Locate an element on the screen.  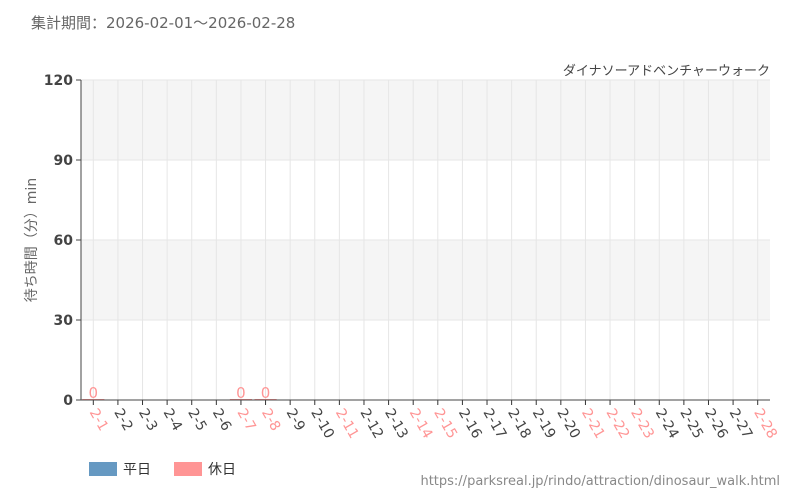
x-tick-label: 2-25 is located at coordinates (691, 424).